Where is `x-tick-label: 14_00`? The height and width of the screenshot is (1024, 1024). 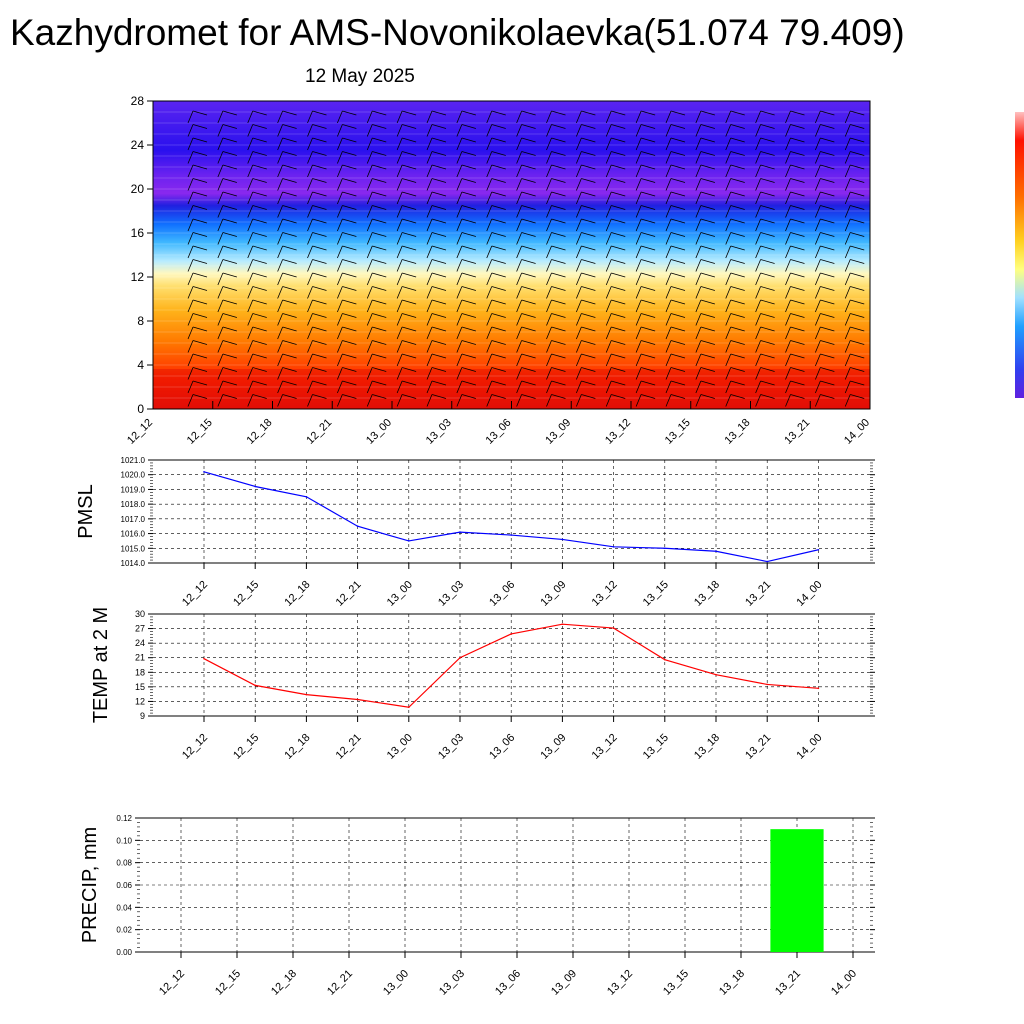 x-tick-label: 14_00 is located at coordinates (857, 432).